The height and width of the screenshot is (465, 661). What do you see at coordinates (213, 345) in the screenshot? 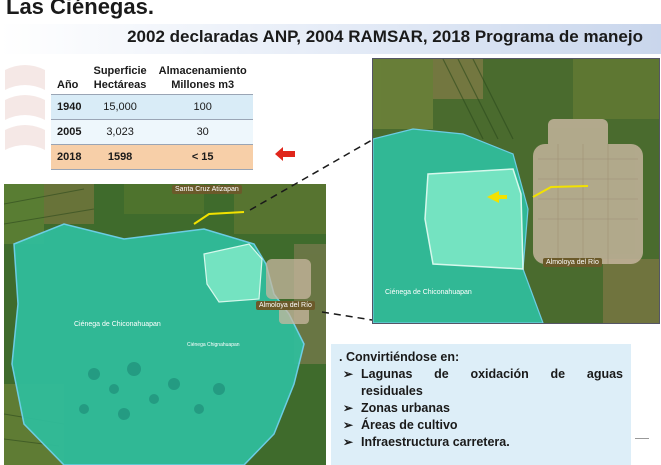
I see `map-label-small: Ciénega Chignahuapan` at bounding box center [213, 345].